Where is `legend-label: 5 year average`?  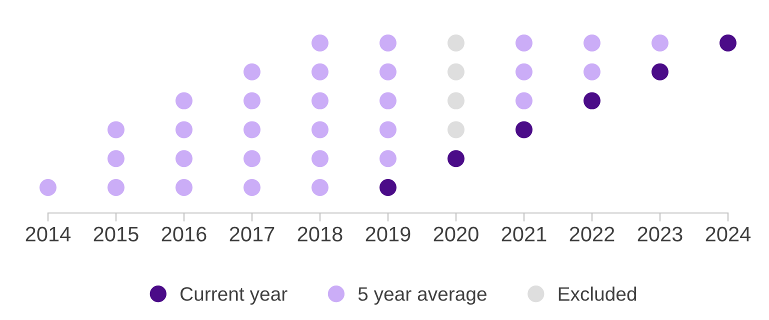 legend-label: 5 year average is located at coordinates (422, 296).